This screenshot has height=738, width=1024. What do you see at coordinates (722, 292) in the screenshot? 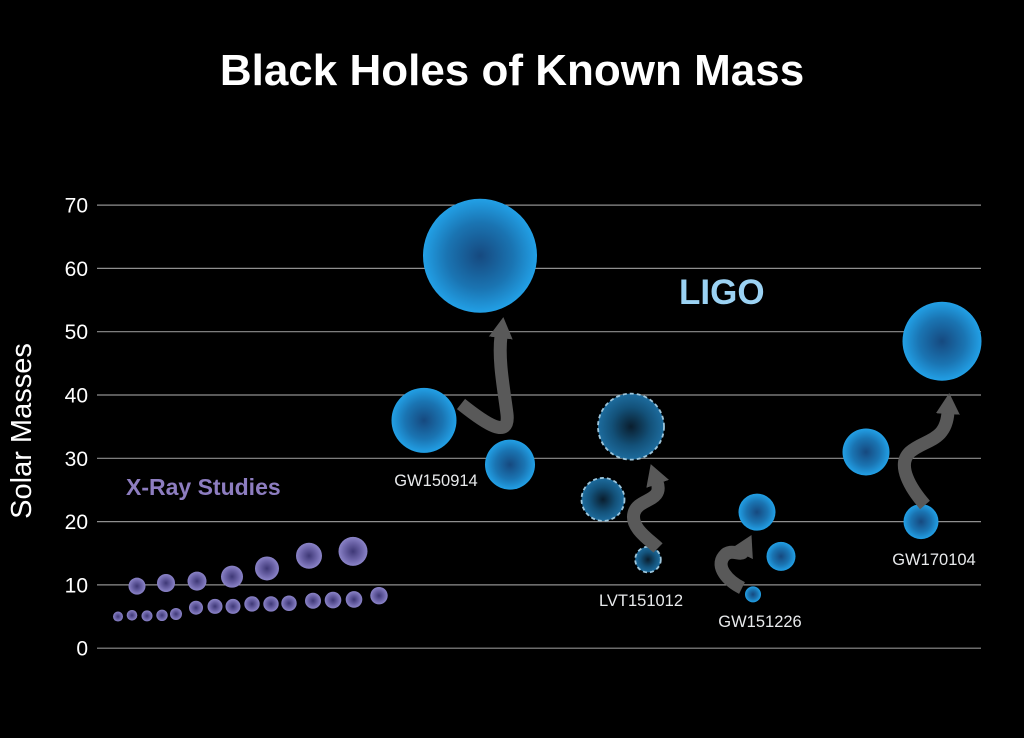
I see `ligo-group-label: LIGO` at bounding box center [722, 292].